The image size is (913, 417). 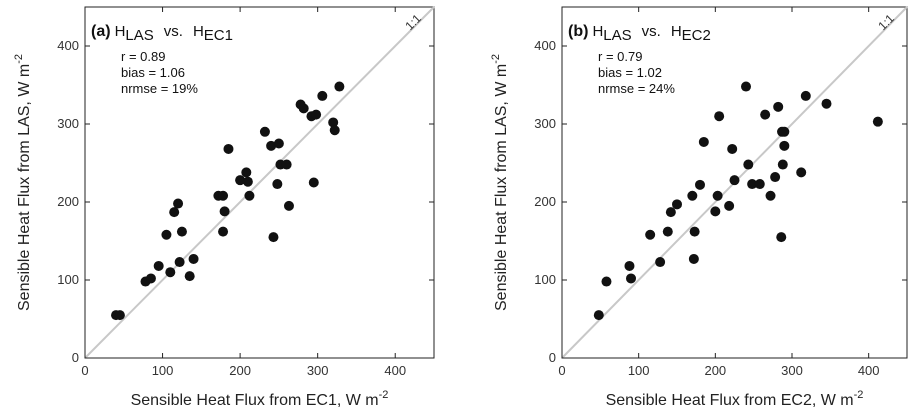 What do you see at coordinates (639, 33) in the screenshot?
I see `panel-title: (b) HLAS vs. HEC2` at bounding box center [639, 33].